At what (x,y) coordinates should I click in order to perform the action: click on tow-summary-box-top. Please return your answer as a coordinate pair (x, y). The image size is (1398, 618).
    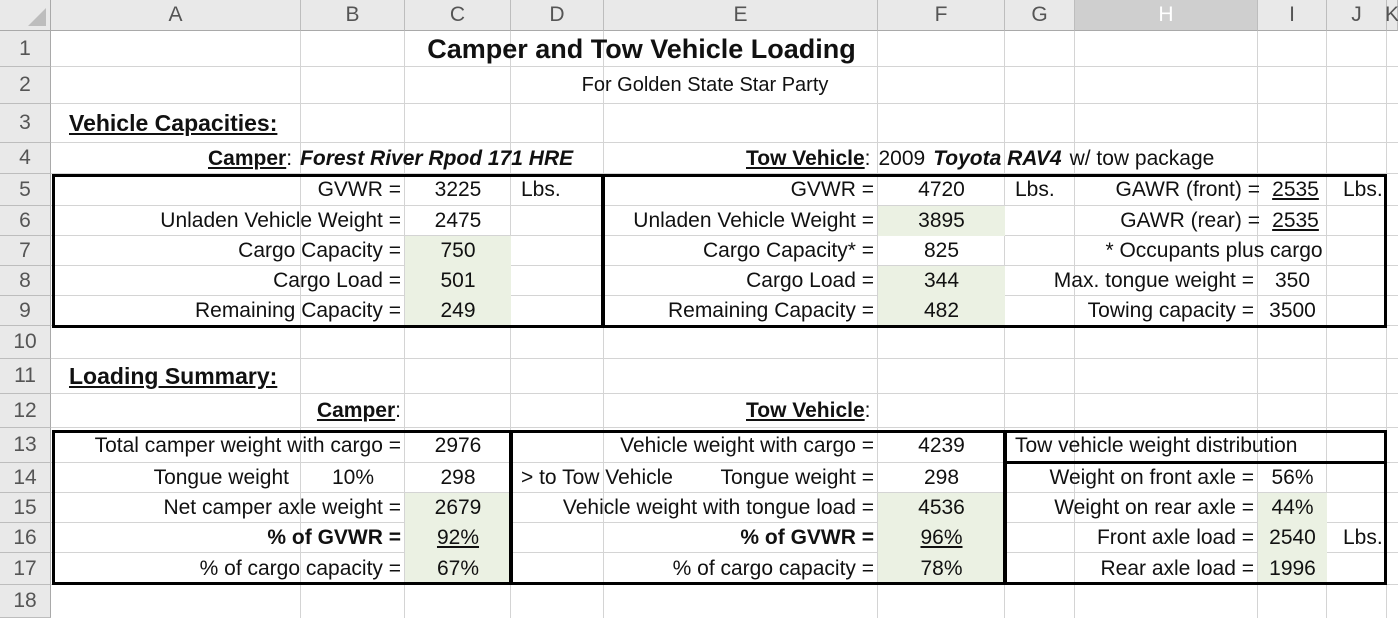
    Looking at the image, I should click on (758, 431).